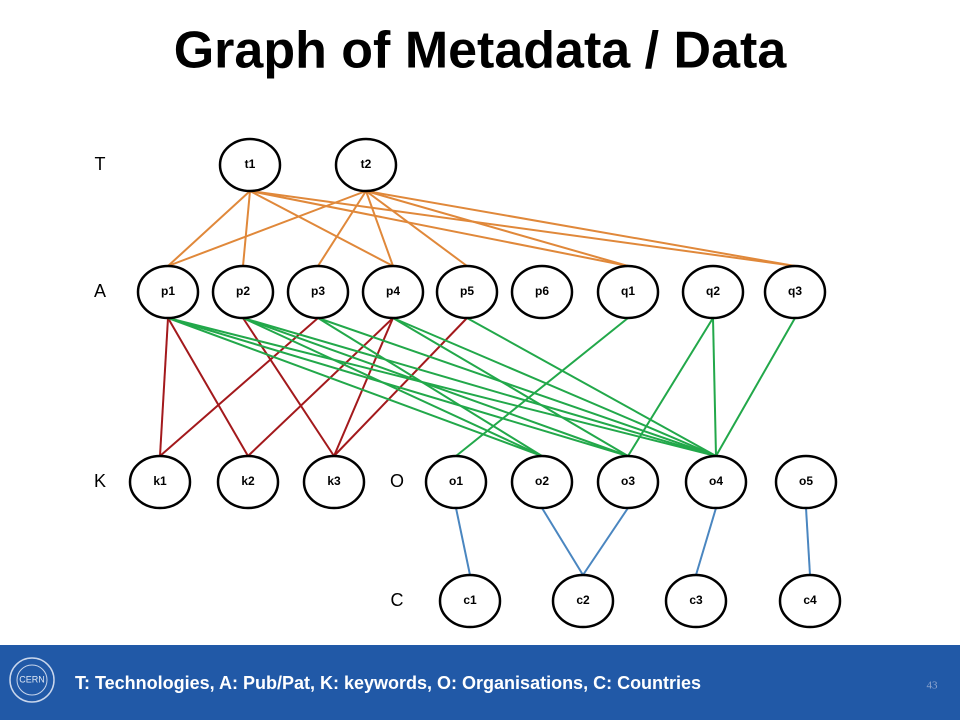 This screenshot has width=960, height=720. What do you see at coordinates (933, 686) in the screenshot?
I see `page-number: 43` at bounding box center [933, 686].